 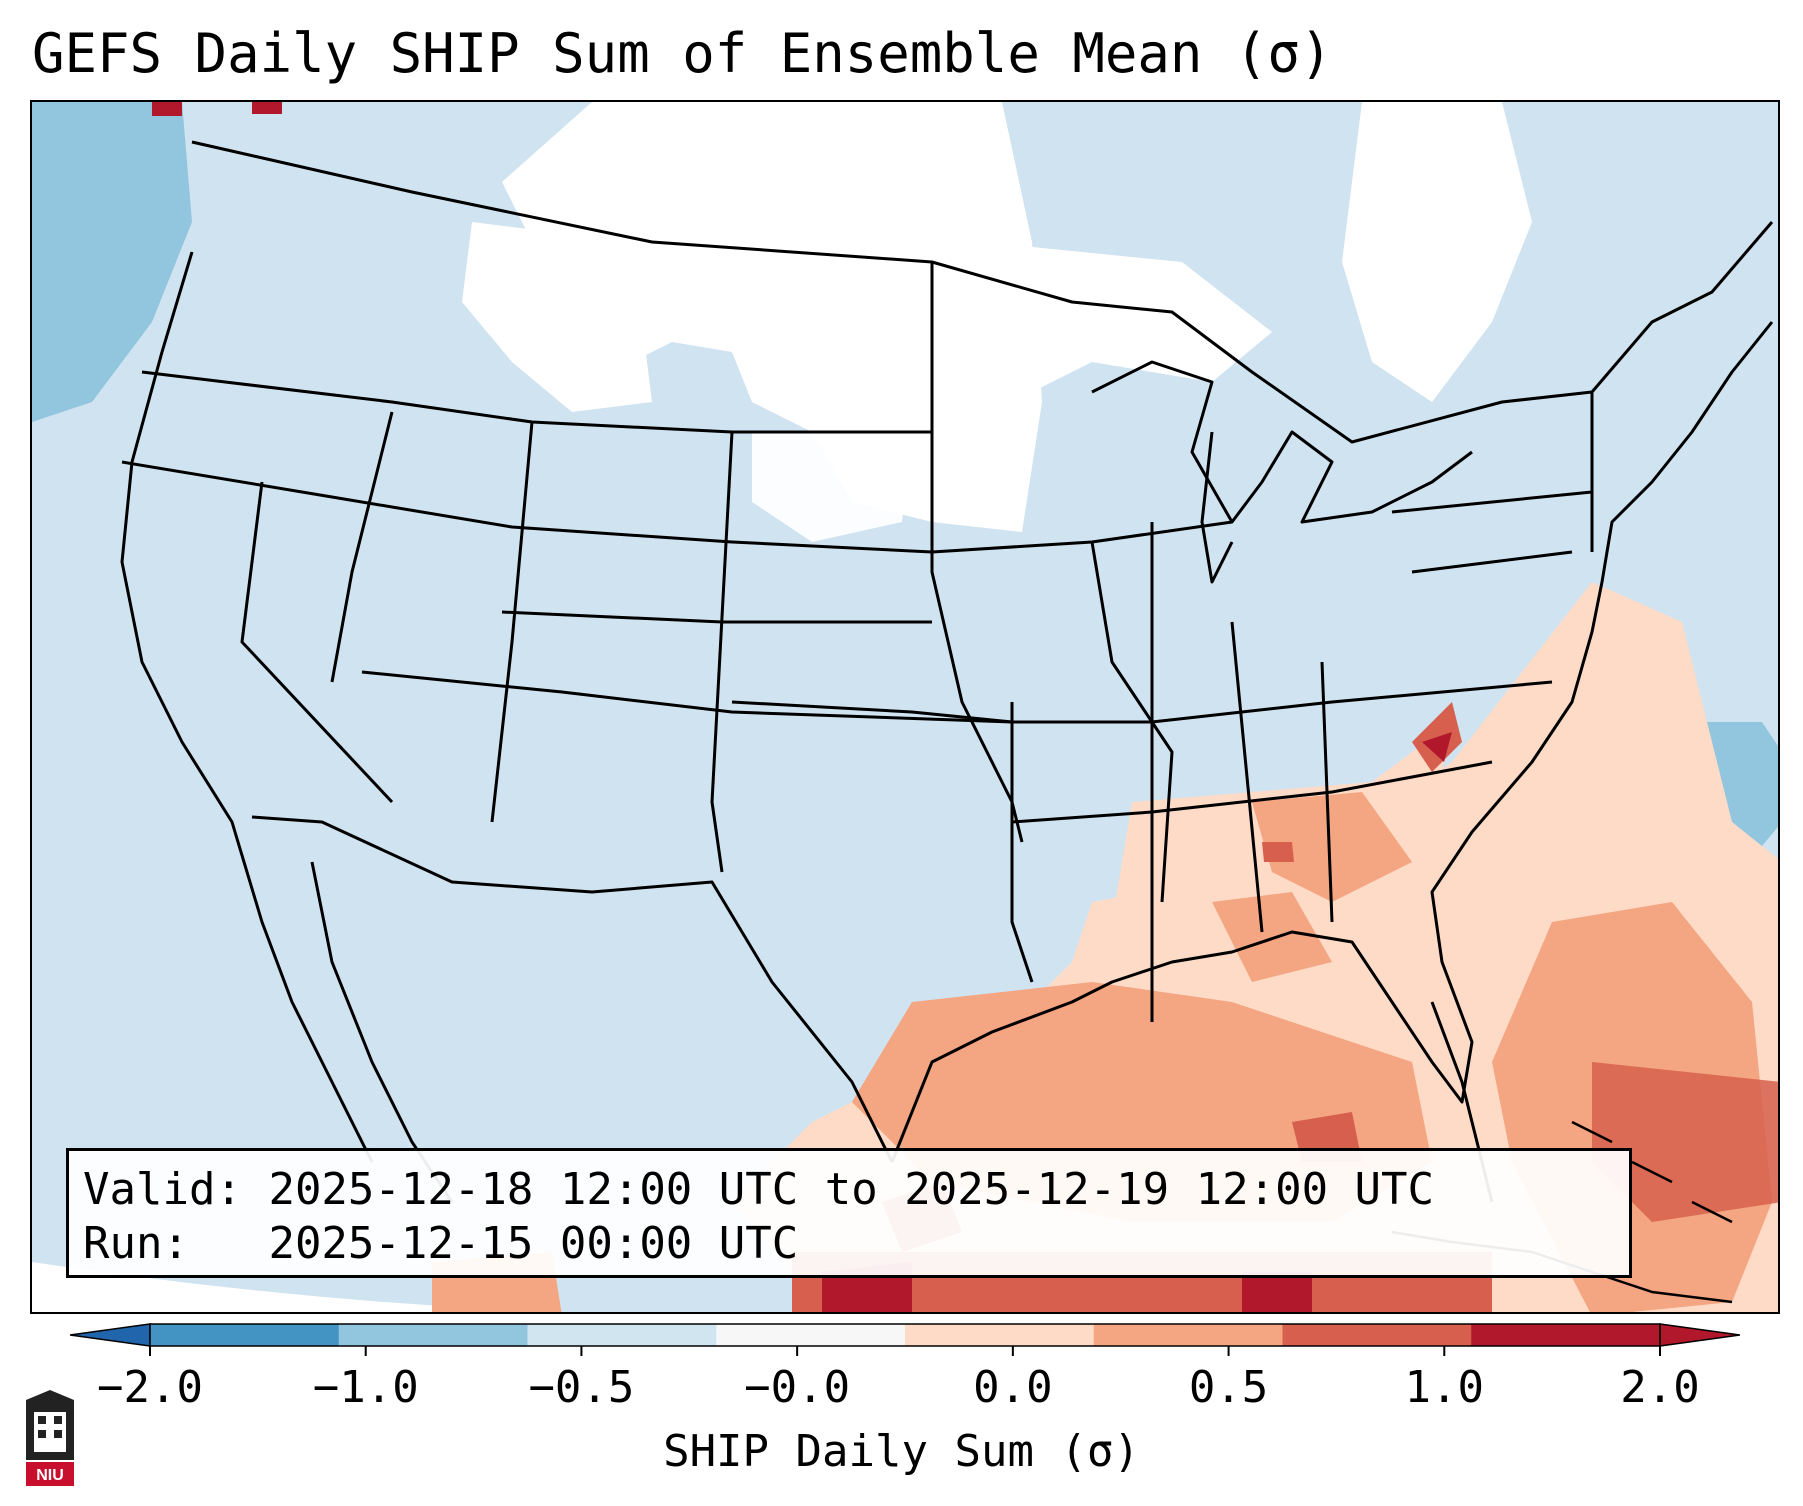 I want to click on colorbar-tick-label: 0.0, so click(x=1013, y=1387).